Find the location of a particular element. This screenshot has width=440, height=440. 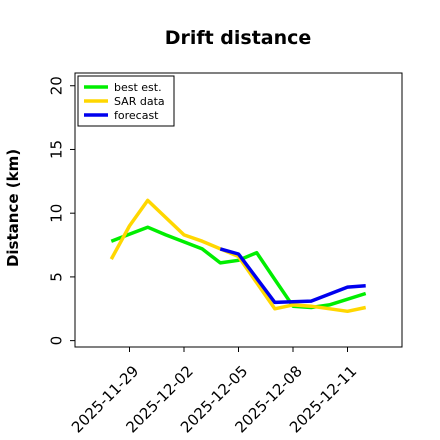

y-tick-label: 15 is located at coordinates (57, 149).